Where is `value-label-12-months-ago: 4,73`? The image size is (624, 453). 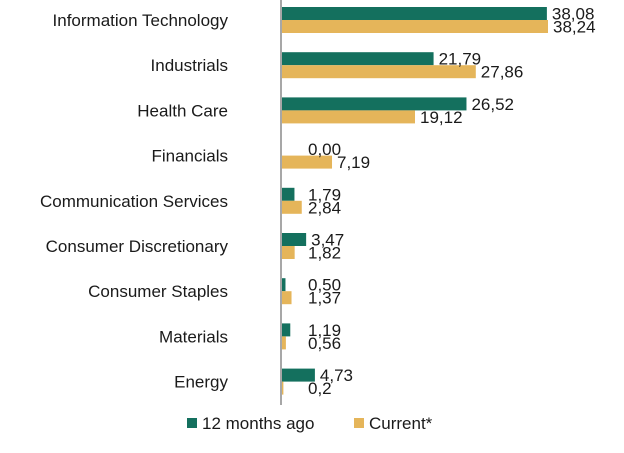
value-label-12-months-ago: 4,73 is located at coordinates (336, 375).